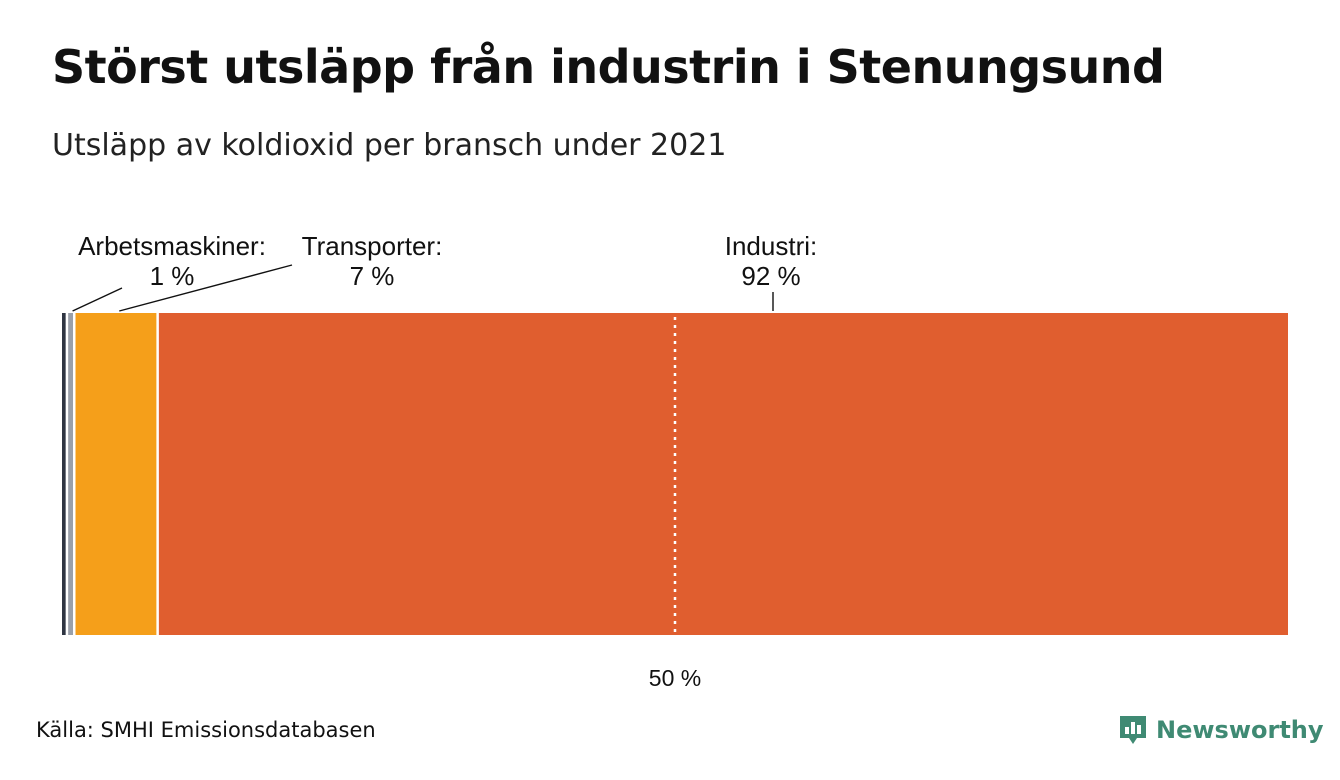 This screenshot has height=780, width=1340. I want to click on bar-segment-transporter, so click(116, 474).